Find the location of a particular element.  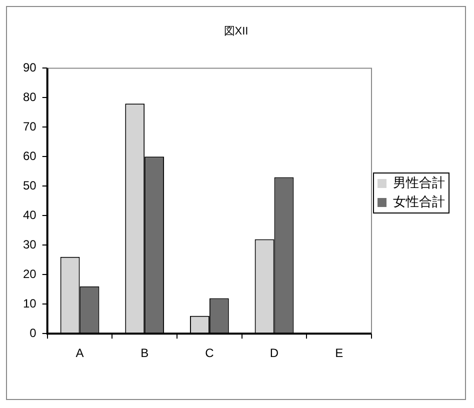

y-tick-label: 20 is located at coordinates (29, 273).